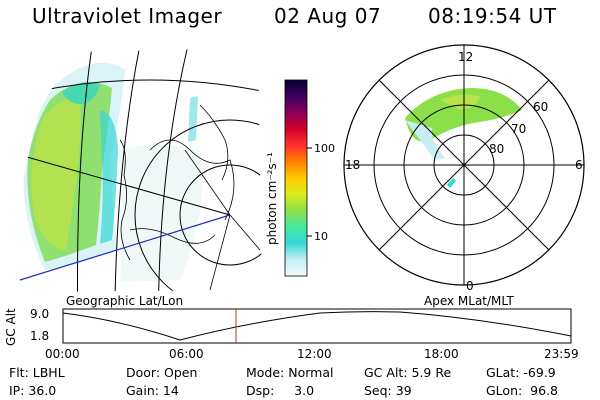  What do you see at coordinates (492, 16) in the screenshot?
I see `observation-time: 08:19:54 UT` at bounding box center [492, 16].